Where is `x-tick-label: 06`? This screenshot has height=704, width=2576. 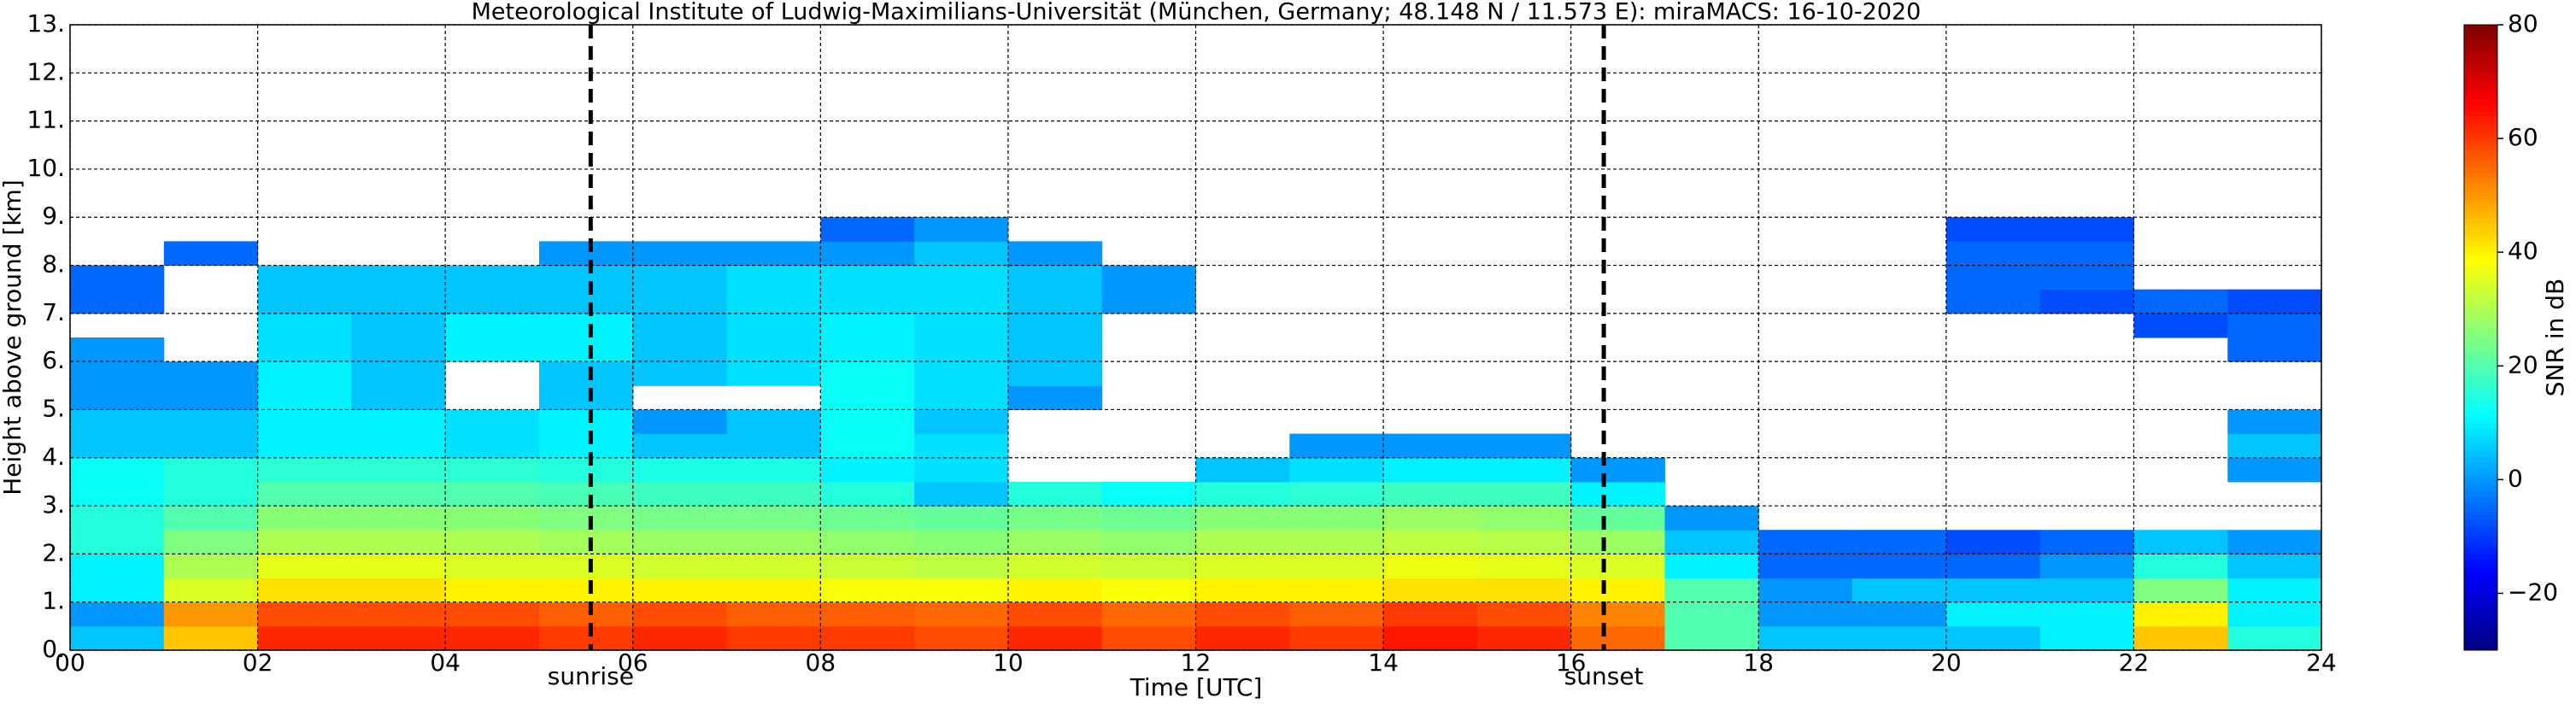 x-tick-label: 06 is located at coordinates (633, 662).